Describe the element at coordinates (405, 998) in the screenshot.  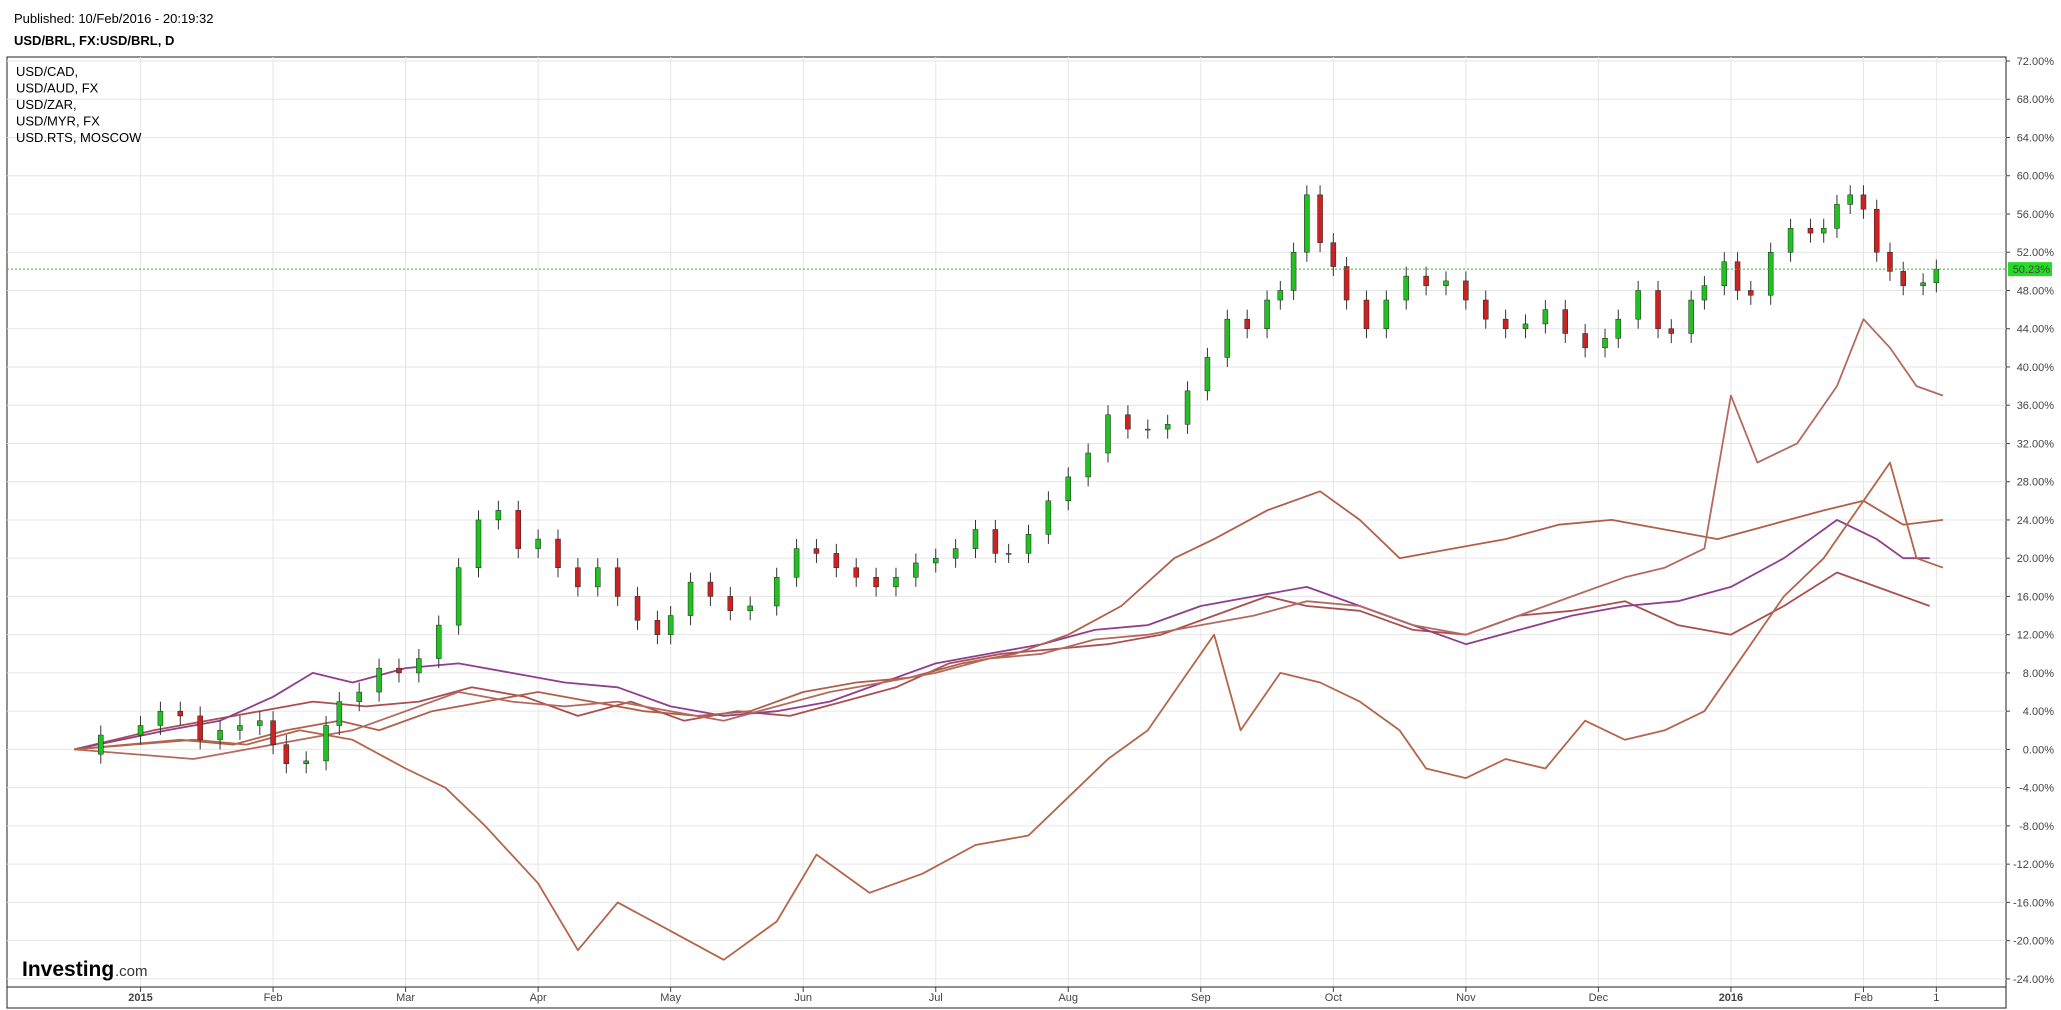
I see `x-tick-label: Mar` at that location.